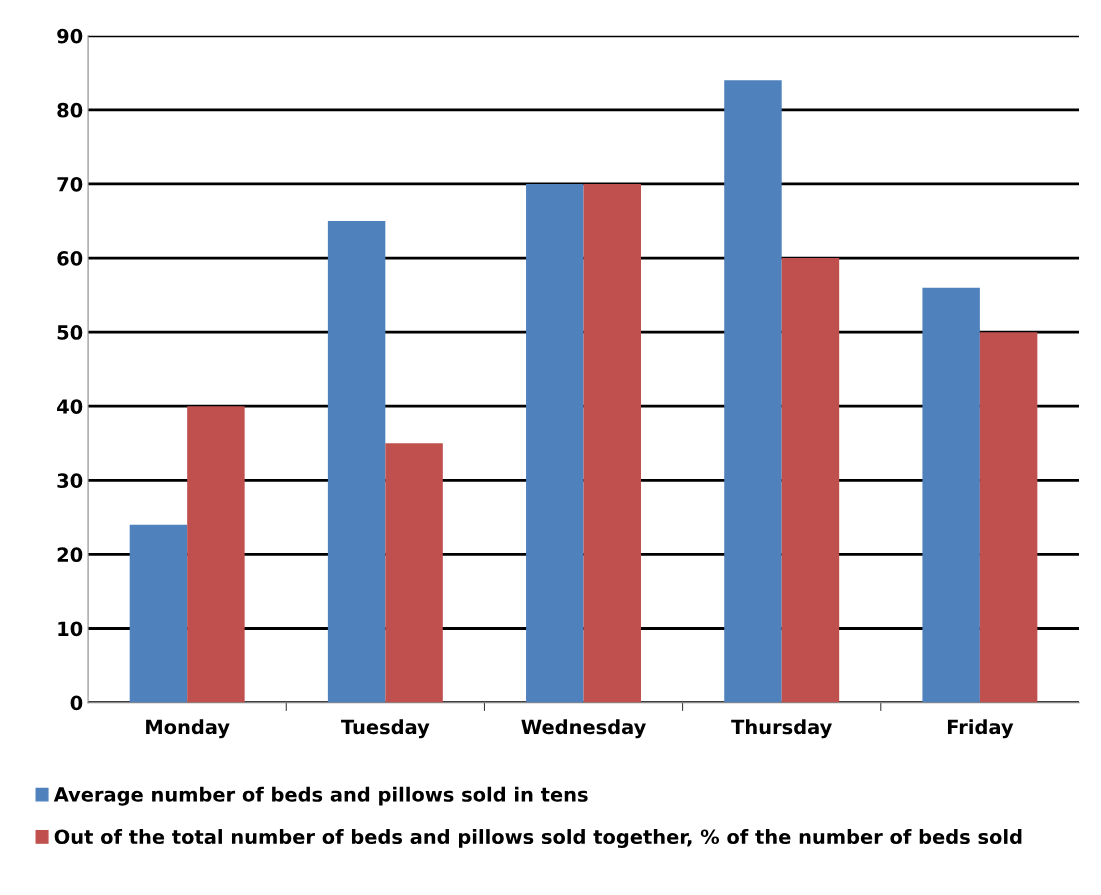 The height and width of the screenshot is (895, 1101). I want to click on x-tick-label: Friday, so click(980, 729).